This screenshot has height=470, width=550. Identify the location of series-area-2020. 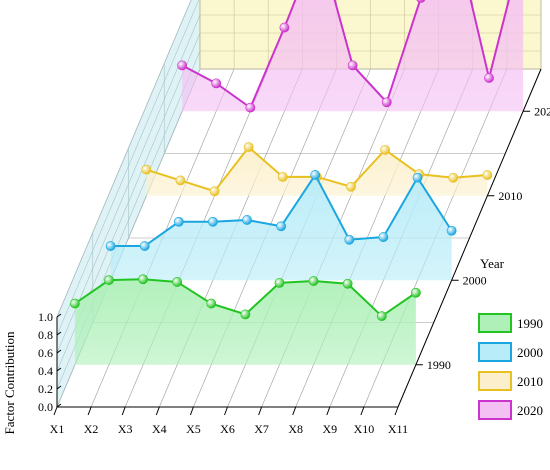
(353, 56).